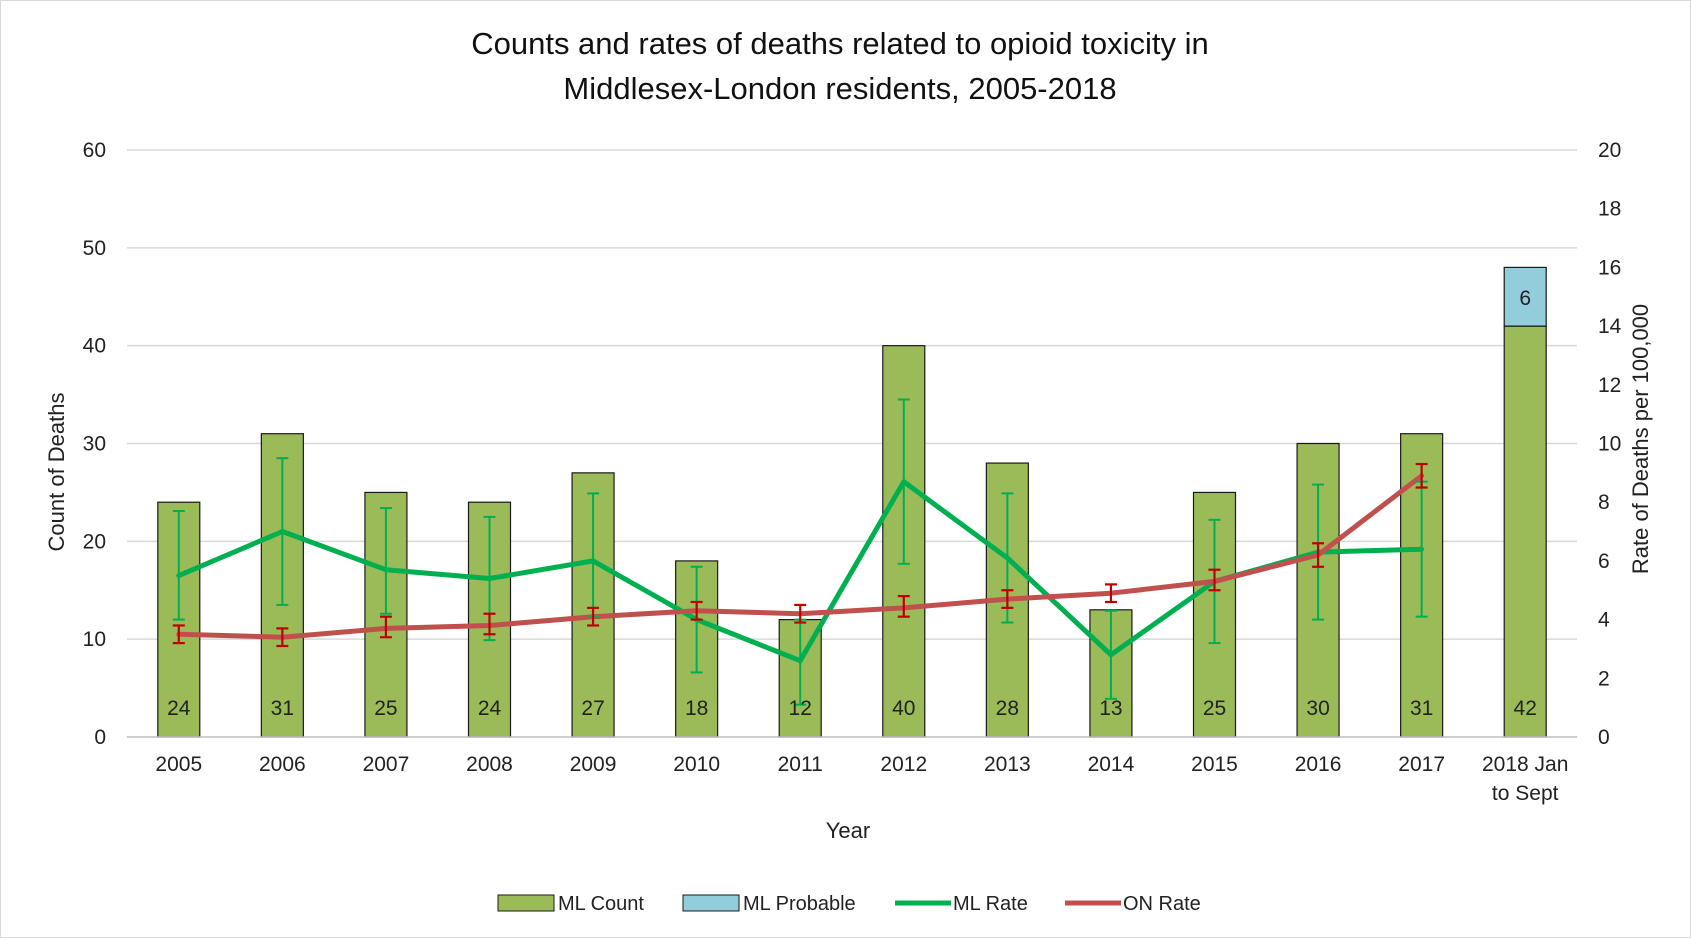 The height and width of the screenshot is (938, 1691). Describe the element at coordinates (800, 764) in the screenshot. I see `x-tick-label-6-0: 2011` at that location.